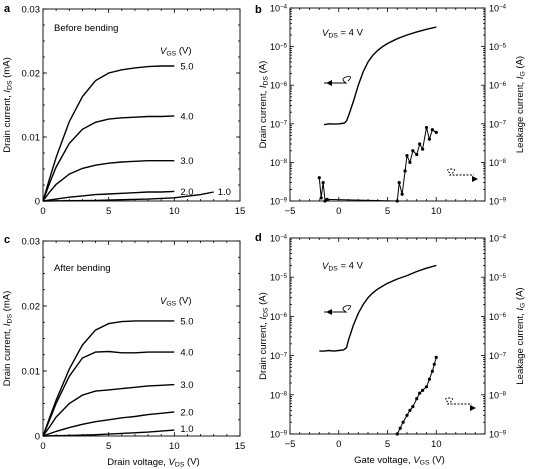 The height and width of the screenshot is (469, 539). I want to click on panel-label-a: a, so click(7, 9).